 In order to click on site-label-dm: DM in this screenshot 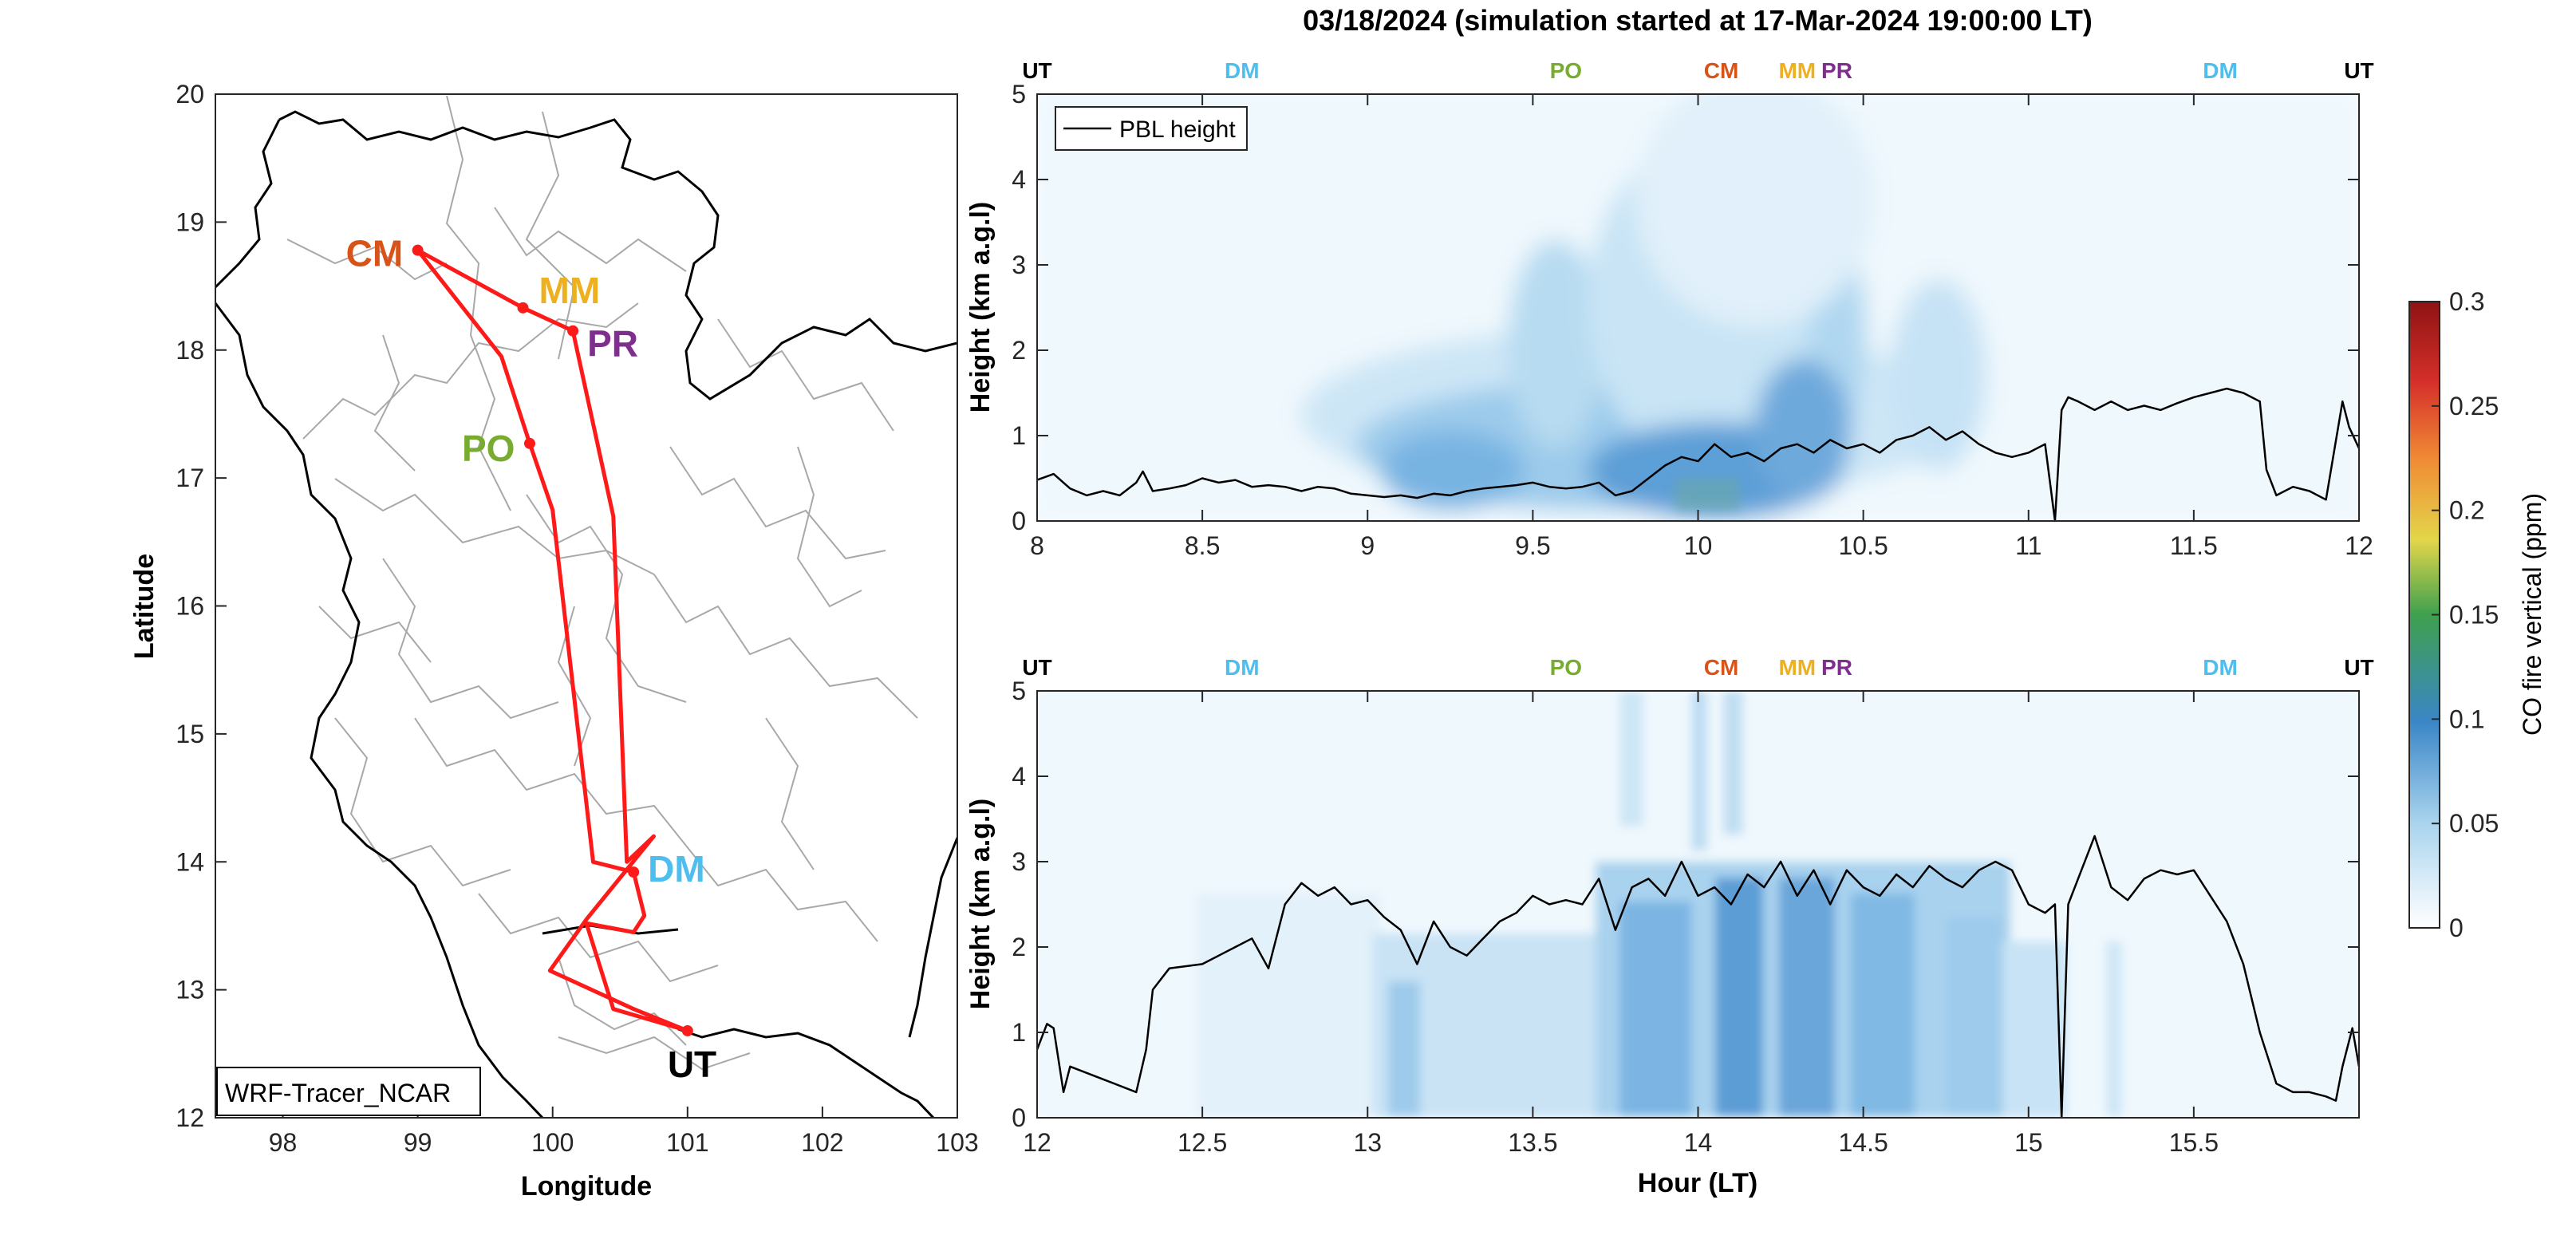, I will do `click(677, 869)`.